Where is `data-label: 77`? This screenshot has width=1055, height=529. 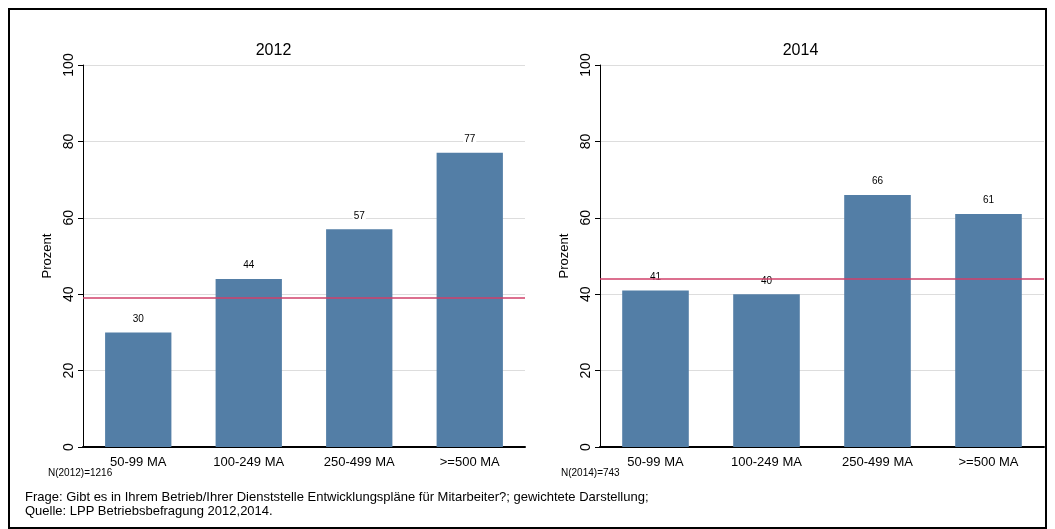 data-label: 77 is located at coordinates (470, 139).